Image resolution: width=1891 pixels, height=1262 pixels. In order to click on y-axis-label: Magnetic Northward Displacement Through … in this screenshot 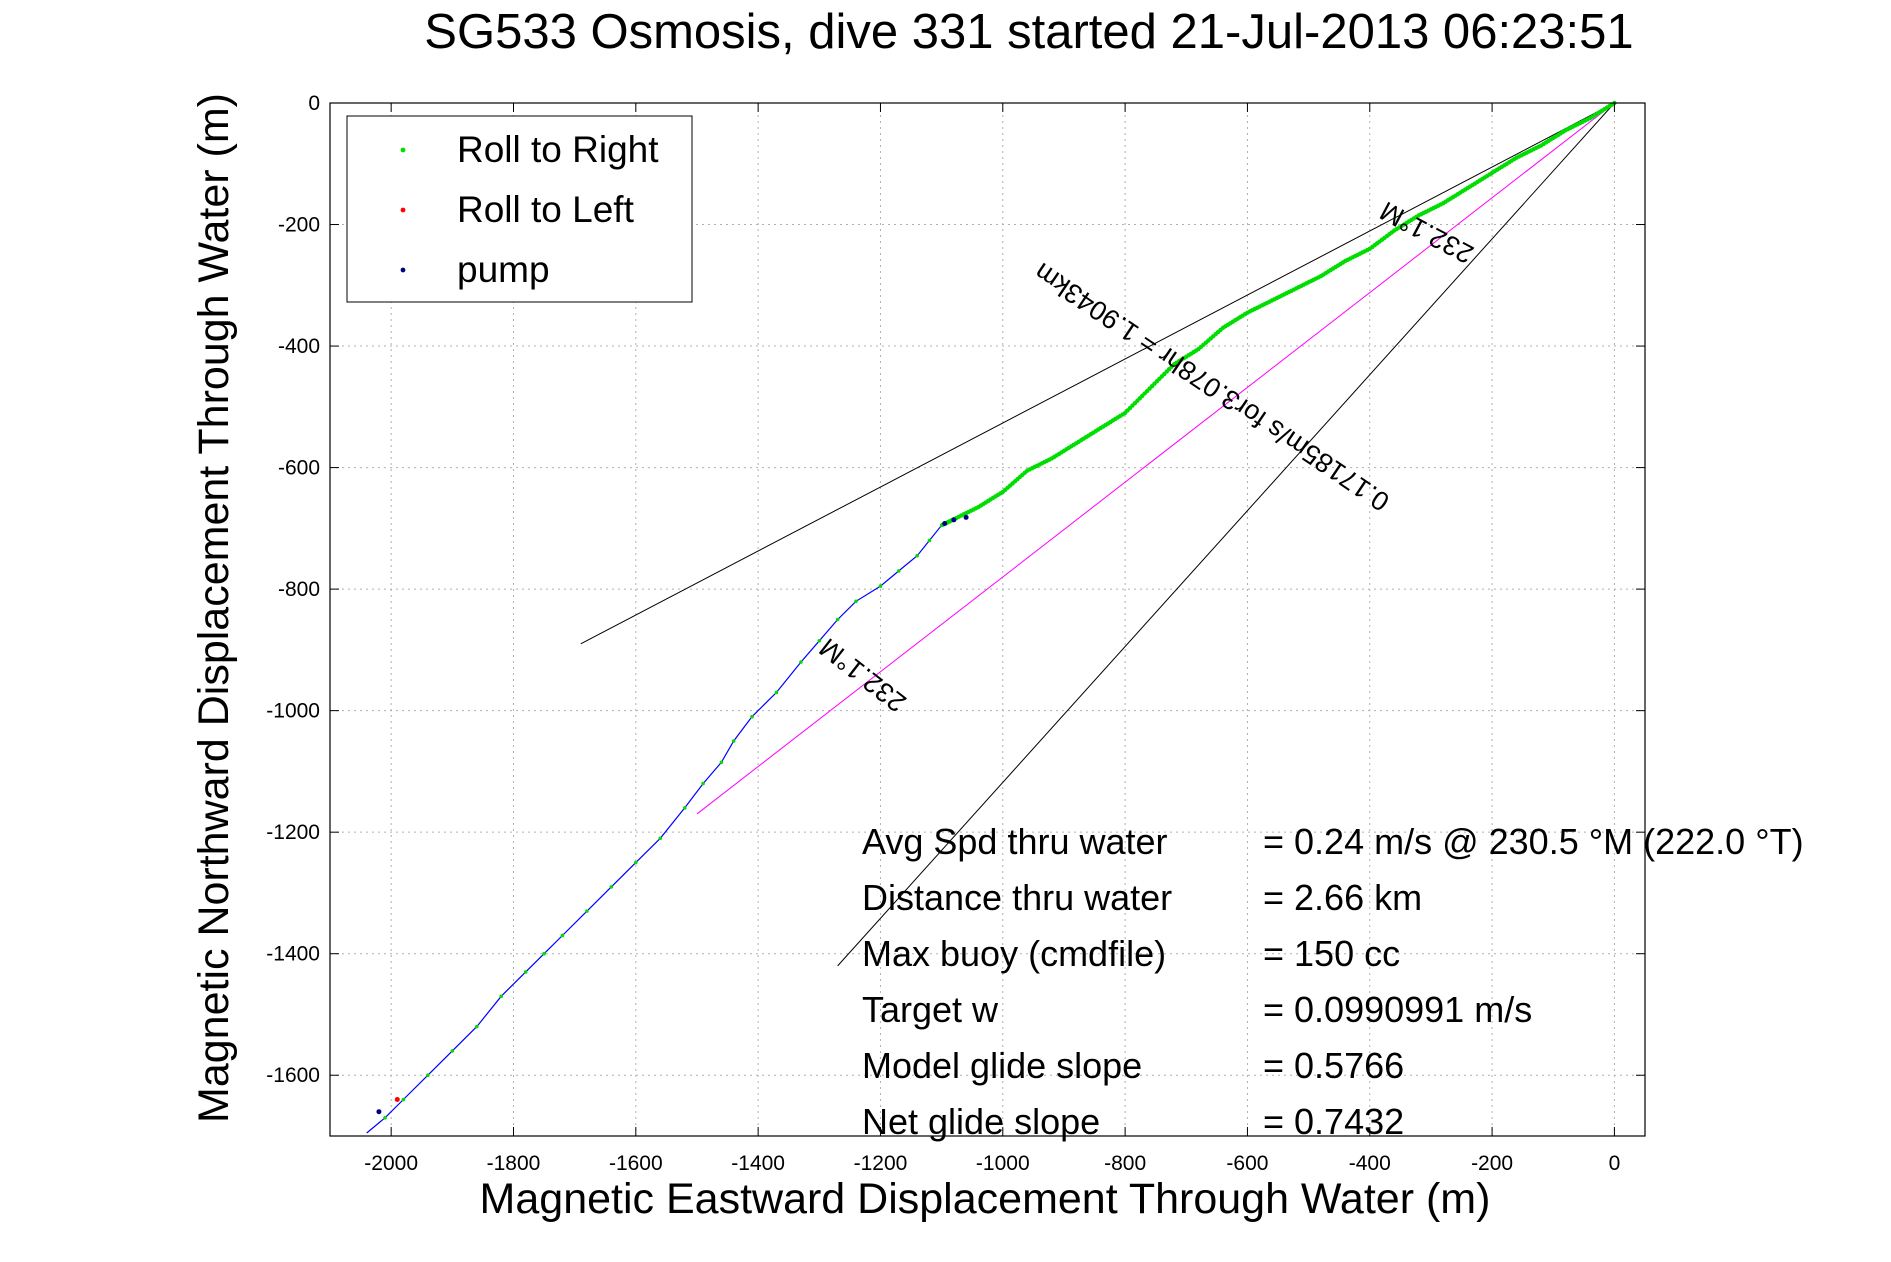, I will do `click(214, 608)`.